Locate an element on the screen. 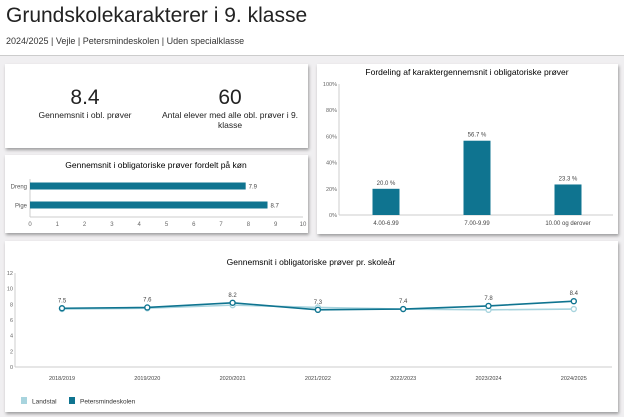 The image size is (624, 417). x-tick-label: 2022/2023 is located at coordinates (403, 379).